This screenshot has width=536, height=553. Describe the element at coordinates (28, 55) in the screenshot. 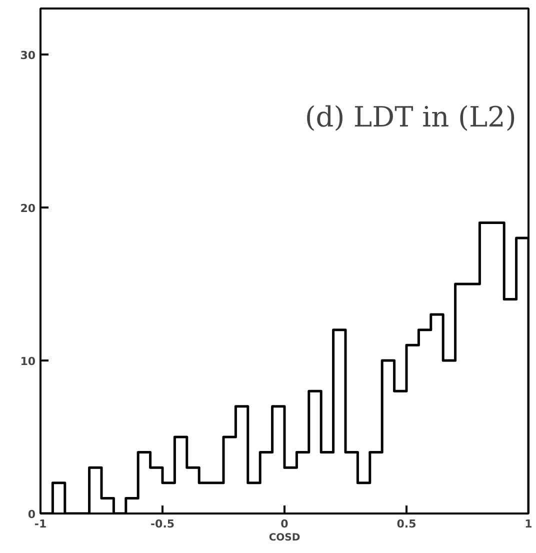

I see `y-tick-label: 30` at that location.